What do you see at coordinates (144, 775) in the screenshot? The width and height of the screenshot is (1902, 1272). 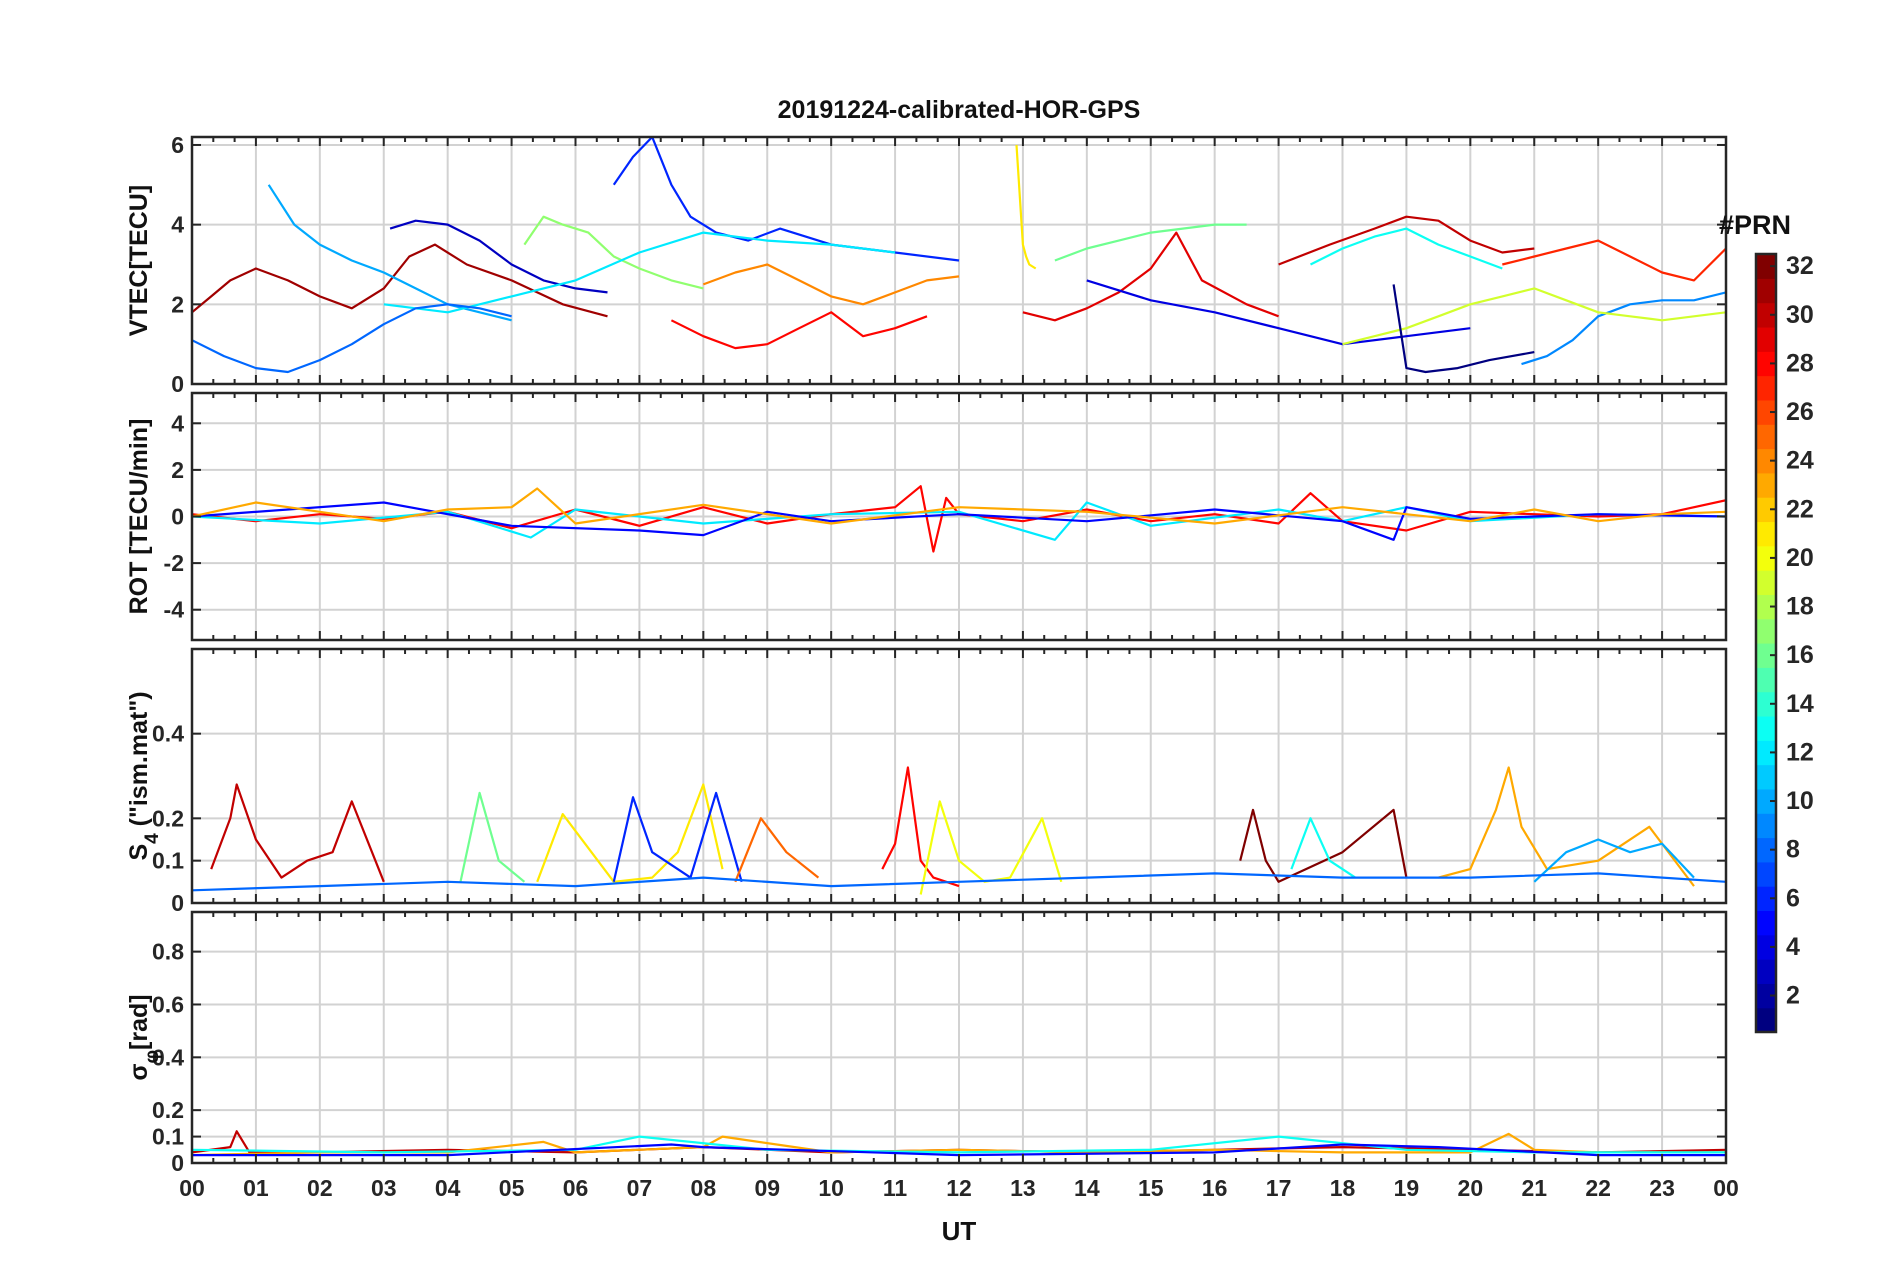 I see `y-axis-label: S4 ("ism.mat")` at bounding box center [144, 775].